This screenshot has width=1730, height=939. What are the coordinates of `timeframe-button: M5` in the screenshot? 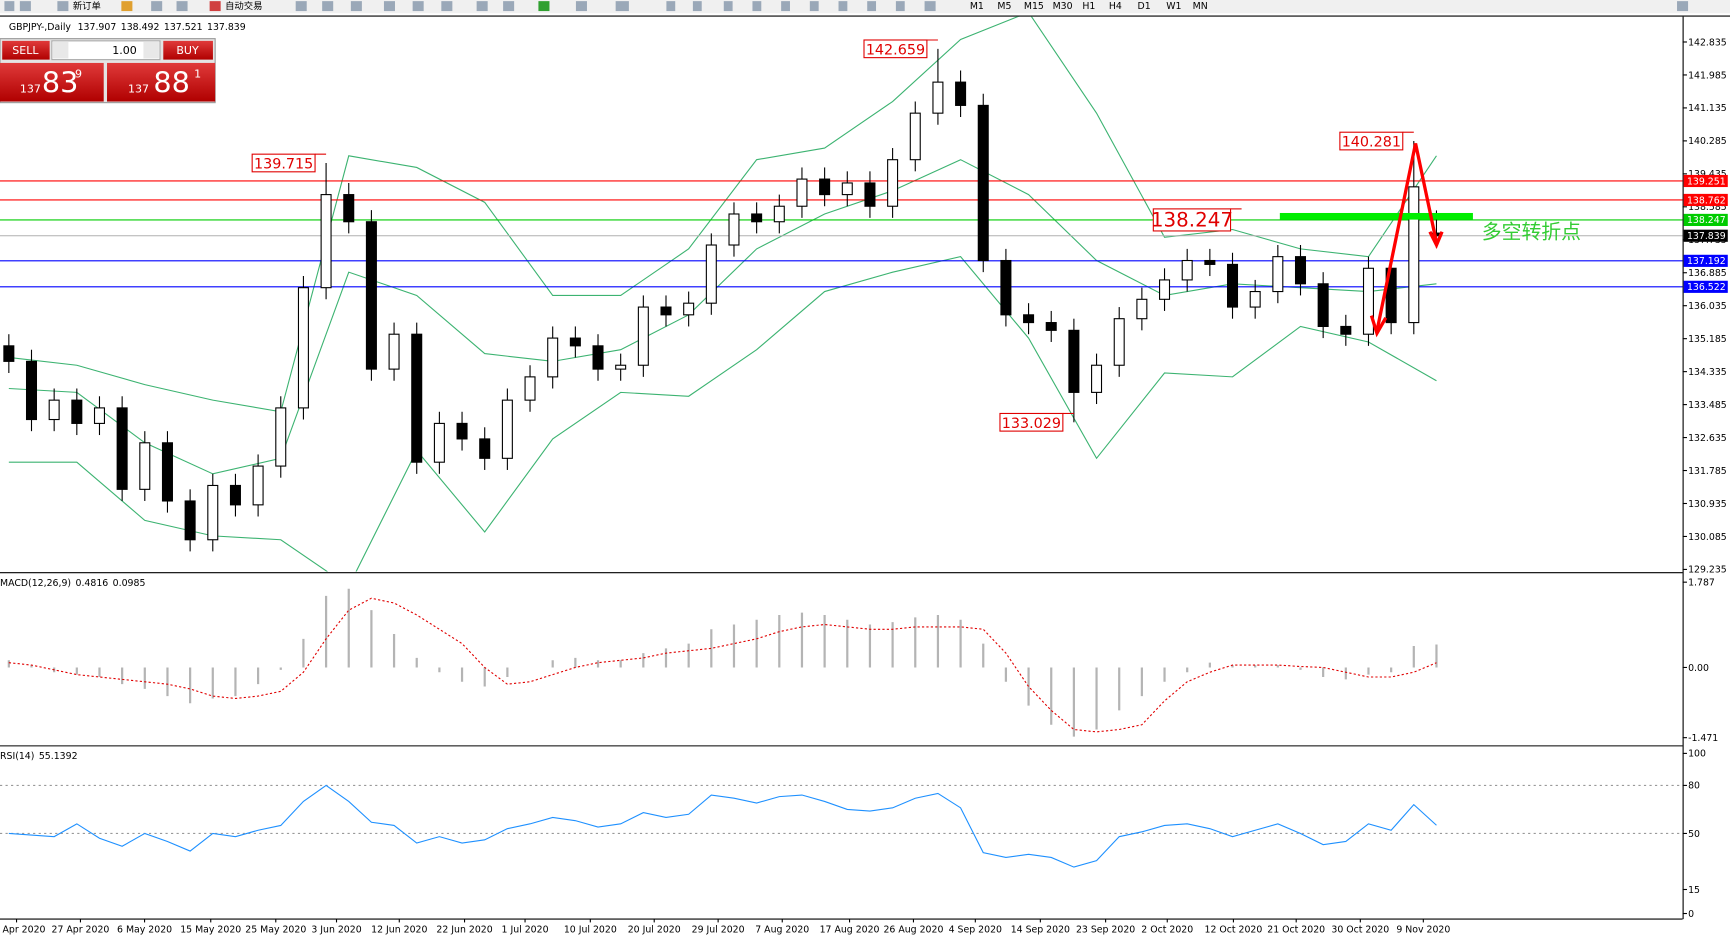 It's located at (1004, 6).